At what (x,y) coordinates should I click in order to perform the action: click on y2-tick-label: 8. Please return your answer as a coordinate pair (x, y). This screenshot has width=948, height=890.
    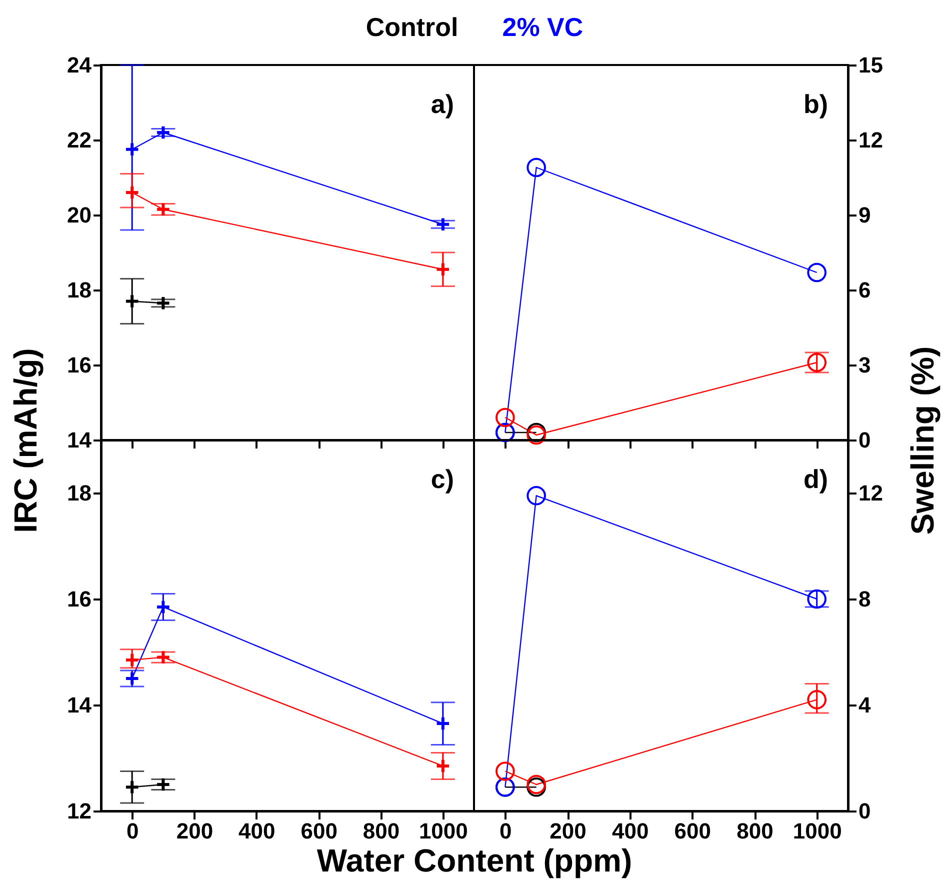
    Looking at the image, I should click on (864, 599).